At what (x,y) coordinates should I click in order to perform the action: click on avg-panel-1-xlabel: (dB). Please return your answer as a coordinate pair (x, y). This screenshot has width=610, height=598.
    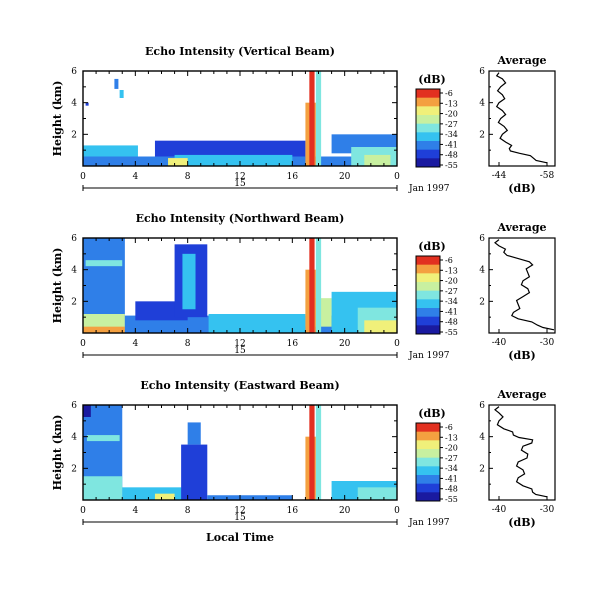
    Looking at the image, I should click on (521, 355).